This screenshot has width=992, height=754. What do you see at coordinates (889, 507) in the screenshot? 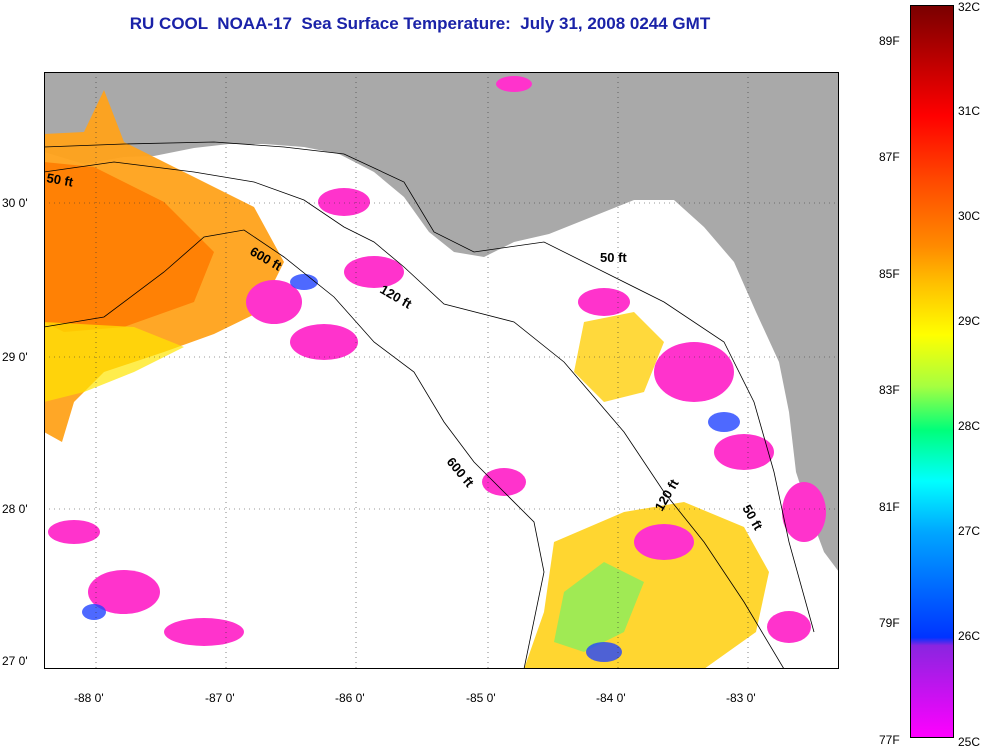
I see `colorbar-label-81f: 81F` at bounding box center [889, 507].